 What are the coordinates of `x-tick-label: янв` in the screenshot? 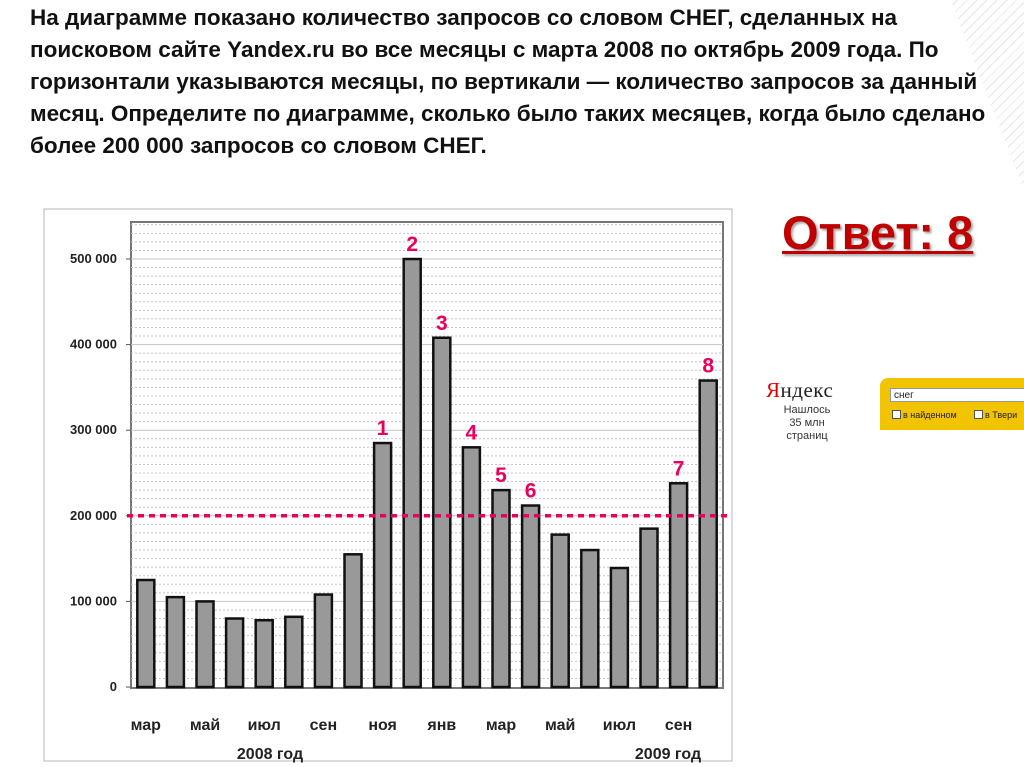 It's located at (441, 725).